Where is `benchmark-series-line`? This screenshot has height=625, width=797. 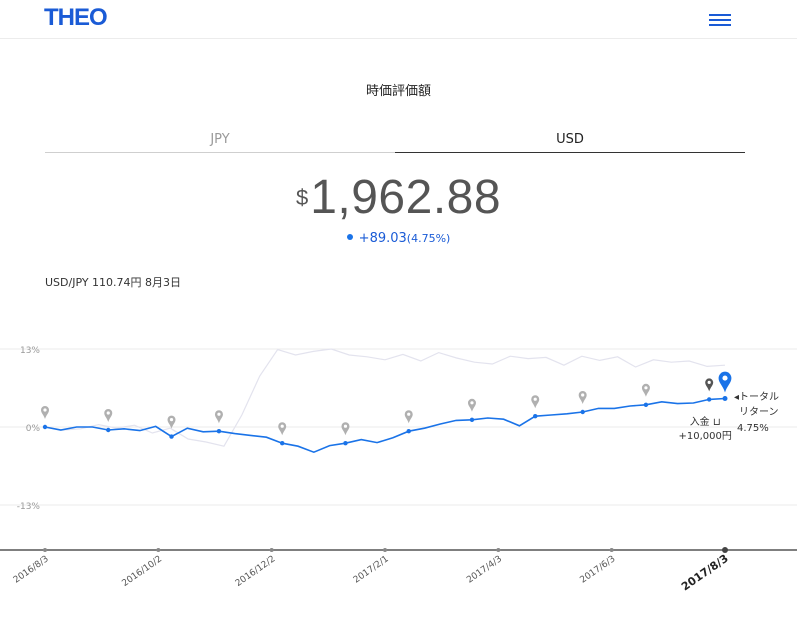
benchmark-series-line is located at coordinates (385, 397).